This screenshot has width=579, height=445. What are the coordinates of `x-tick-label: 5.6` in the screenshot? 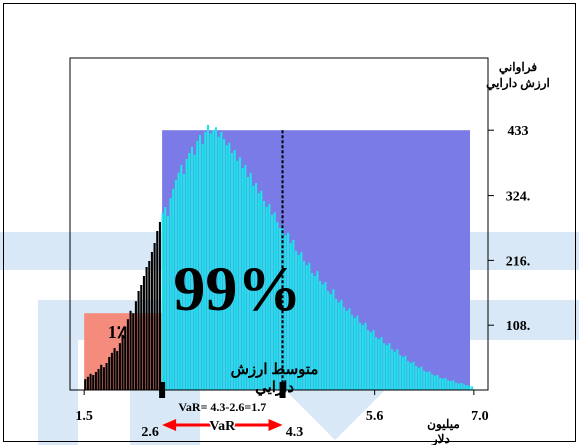 It's located at (375, 416).